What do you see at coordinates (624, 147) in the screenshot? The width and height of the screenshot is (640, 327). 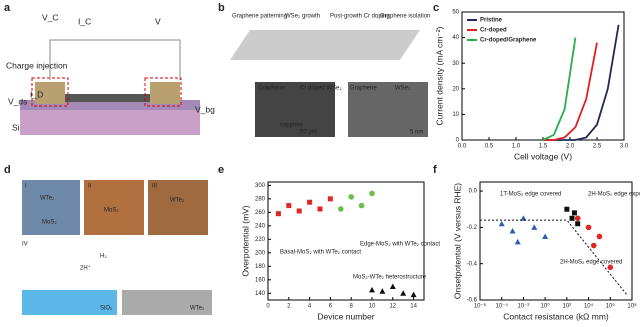 I see `x-tick-label: 3.0` at bounding box center [624, 147].